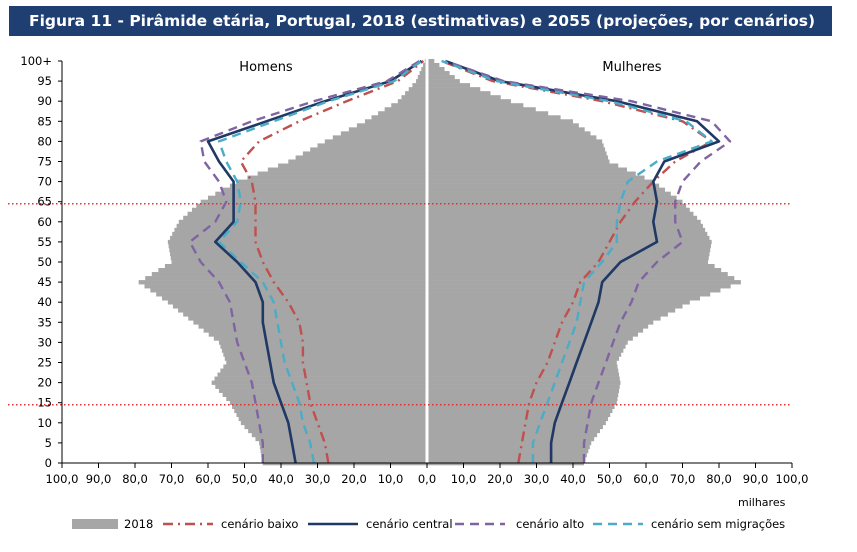 The height and width of the screenshot is (552, 857). I want to click on x-unit-label: milhares, so click(762, 502).